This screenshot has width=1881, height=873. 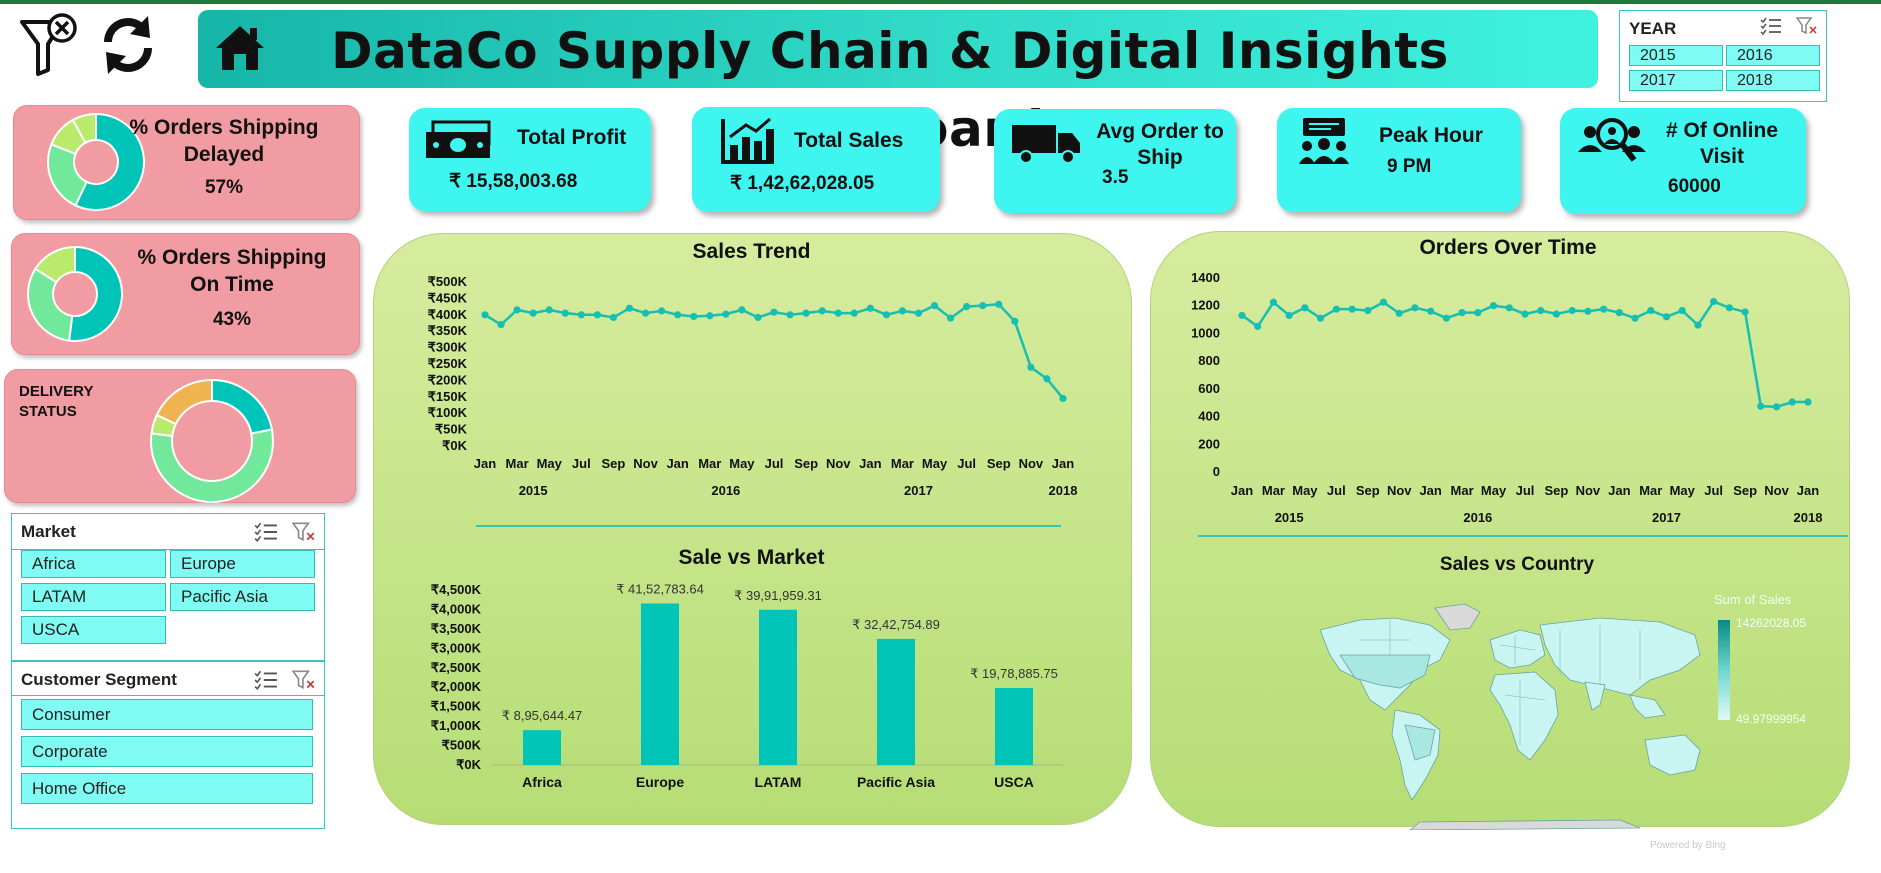 I want to click on kpi-peak-hour: Peak Hour 9 PM, so click(x=1399, y=160).